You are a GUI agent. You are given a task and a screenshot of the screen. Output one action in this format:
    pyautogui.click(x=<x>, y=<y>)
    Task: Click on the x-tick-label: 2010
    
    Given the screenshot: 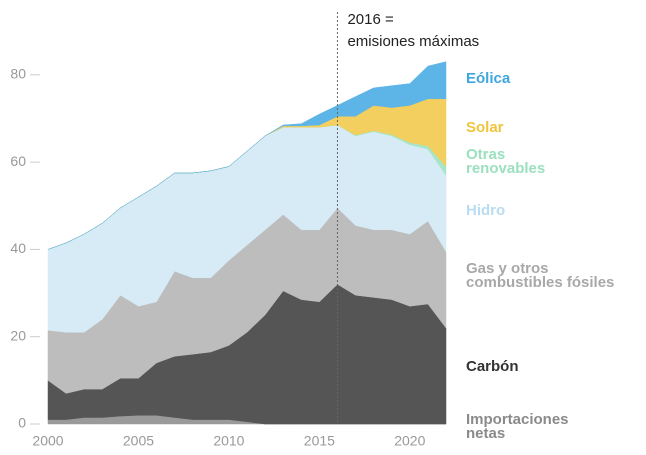 What is the action you would take?
    pyautogui.click(x=228, y=441)
    